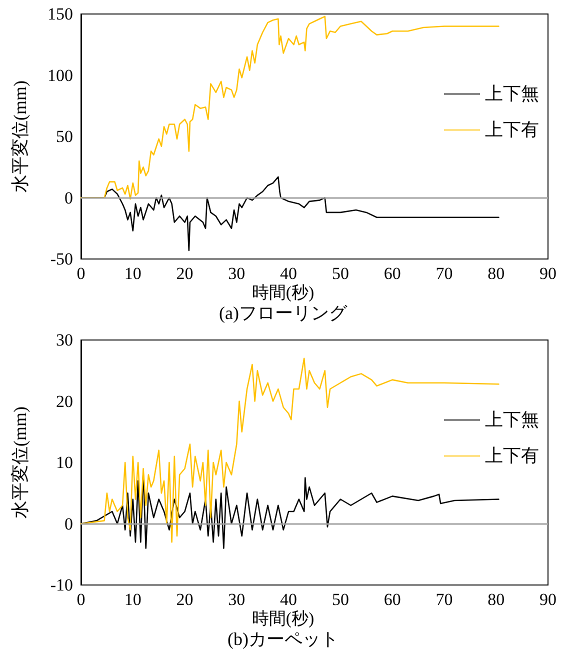 The height and width of the screenshot is (652, 566). Describe the element at coordinates (64, 340) in the screenshot. I see `y-tick-label: 30` at that location.